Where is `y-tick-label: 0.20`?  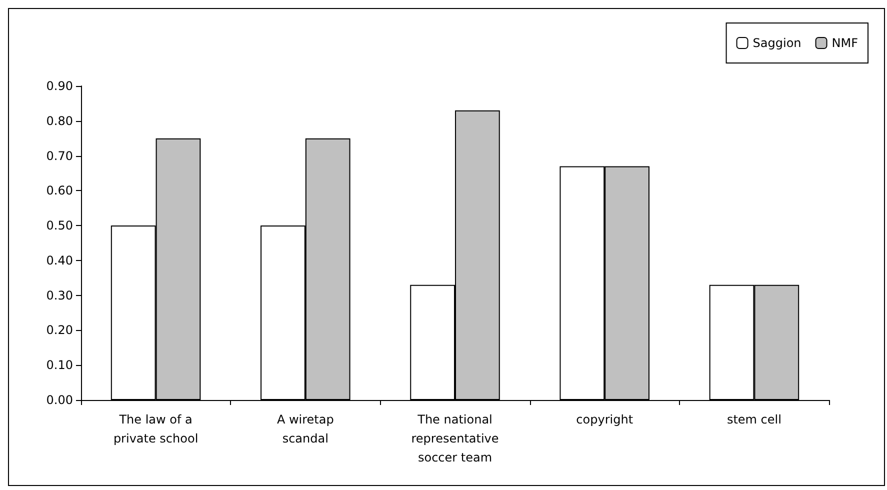
y-tick-label: 0.20 is located at coordinates (59, 330).